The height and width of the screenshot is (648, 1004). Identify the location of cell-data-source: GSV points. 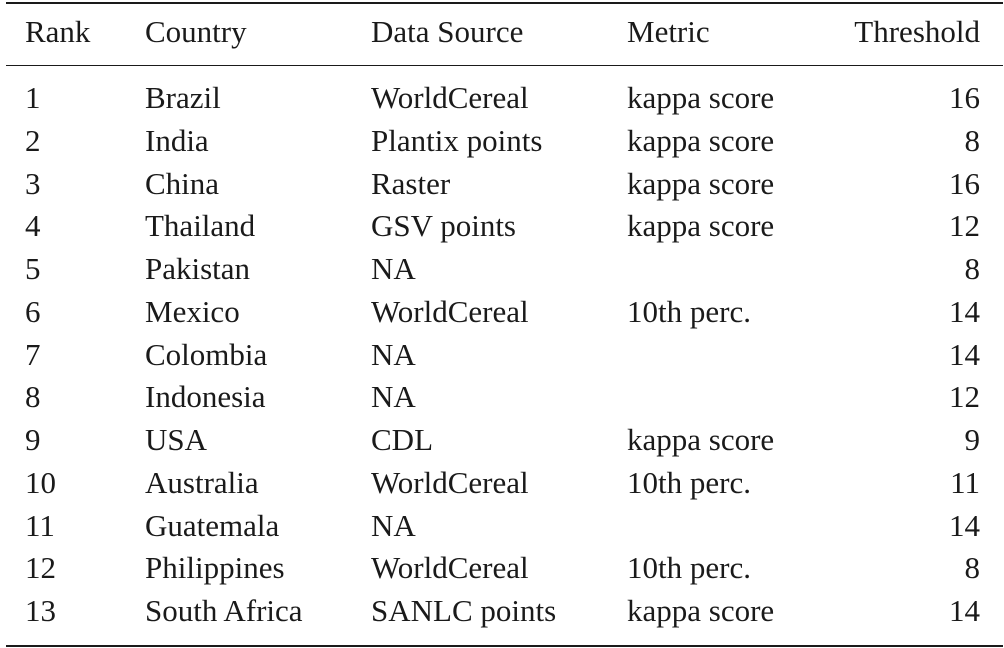
(443, 225).